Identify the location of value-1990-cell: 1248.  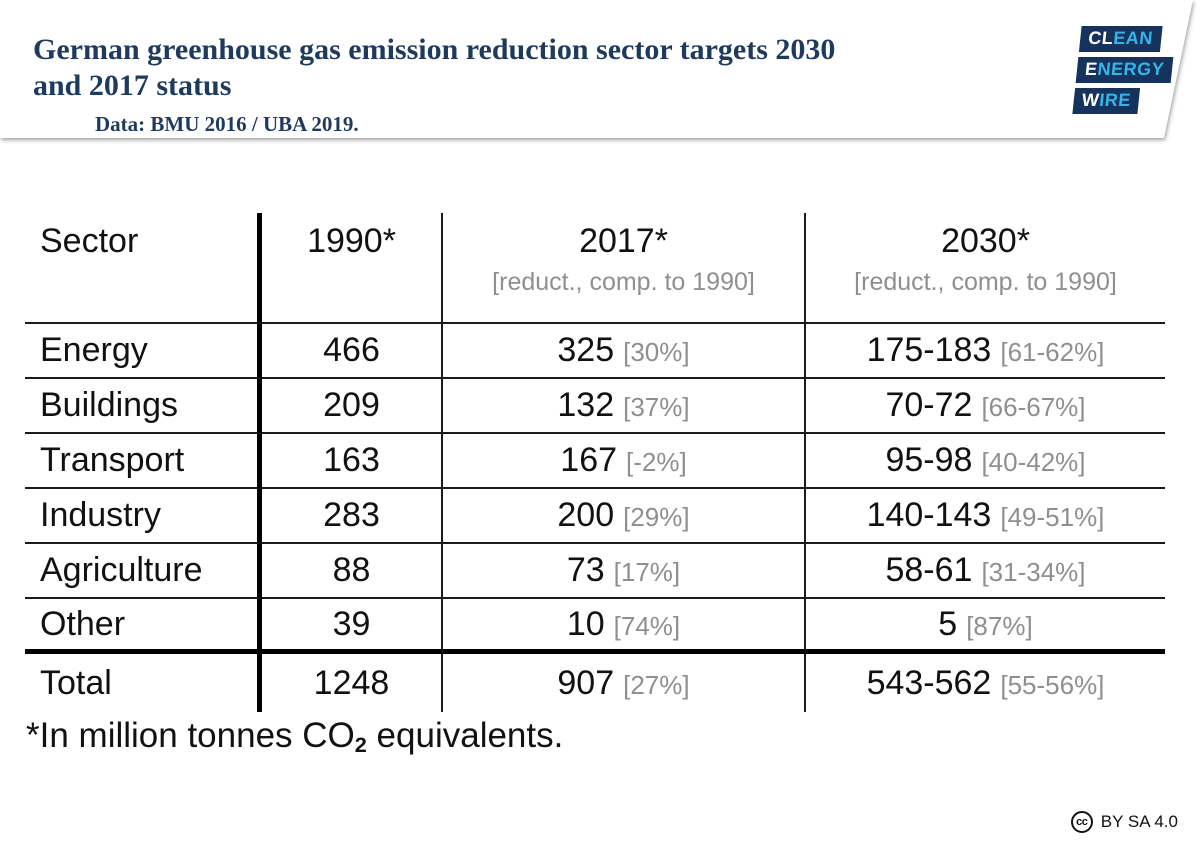
(352, 683).